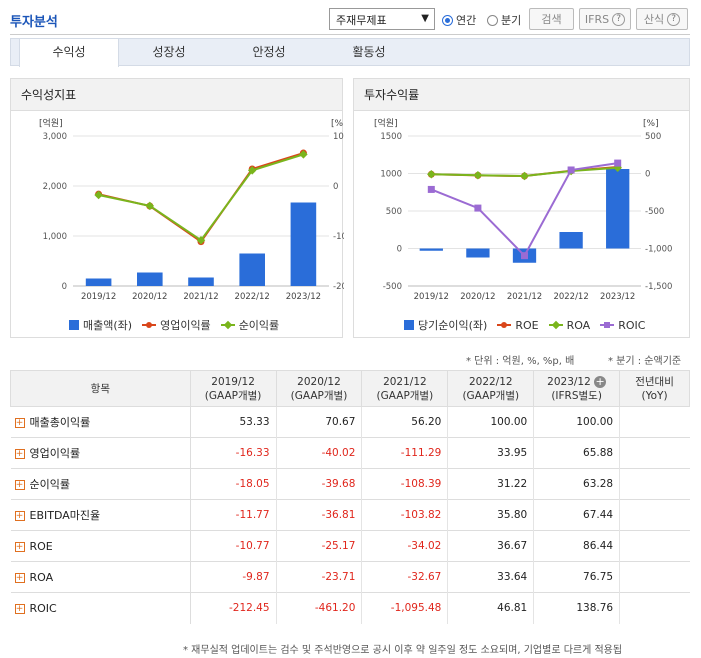 Image resolution: width=701 pixels, height=658 pixels. I want to click on tab-profitability: 수익성, so click(69, 53).